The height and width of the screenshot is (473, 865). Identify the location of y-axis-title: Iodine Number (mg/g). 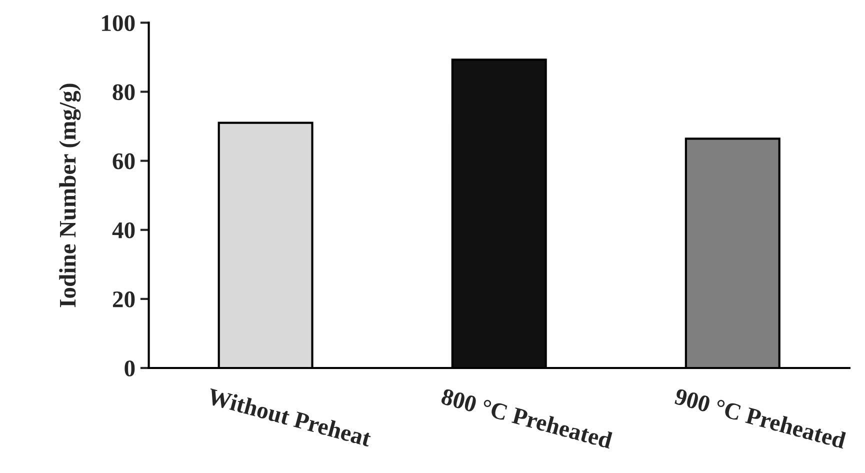
(70, 196).